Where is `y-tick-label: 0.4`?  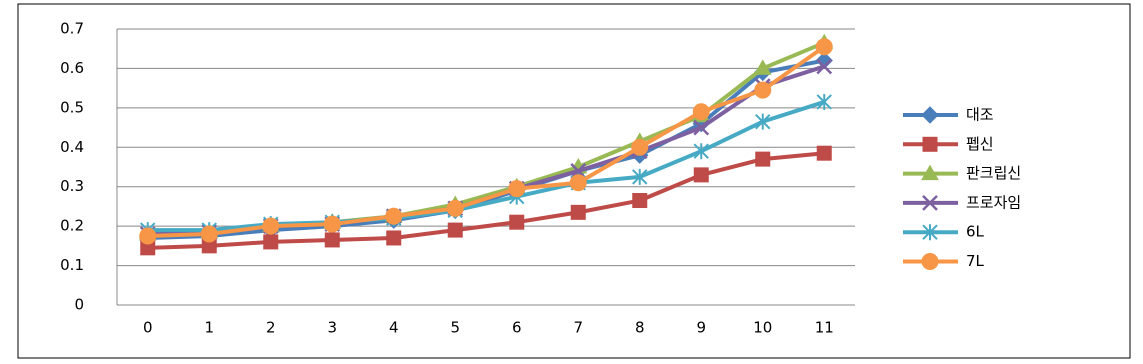 y-tick-label: 0.4 is located at coordinates (72, 147).